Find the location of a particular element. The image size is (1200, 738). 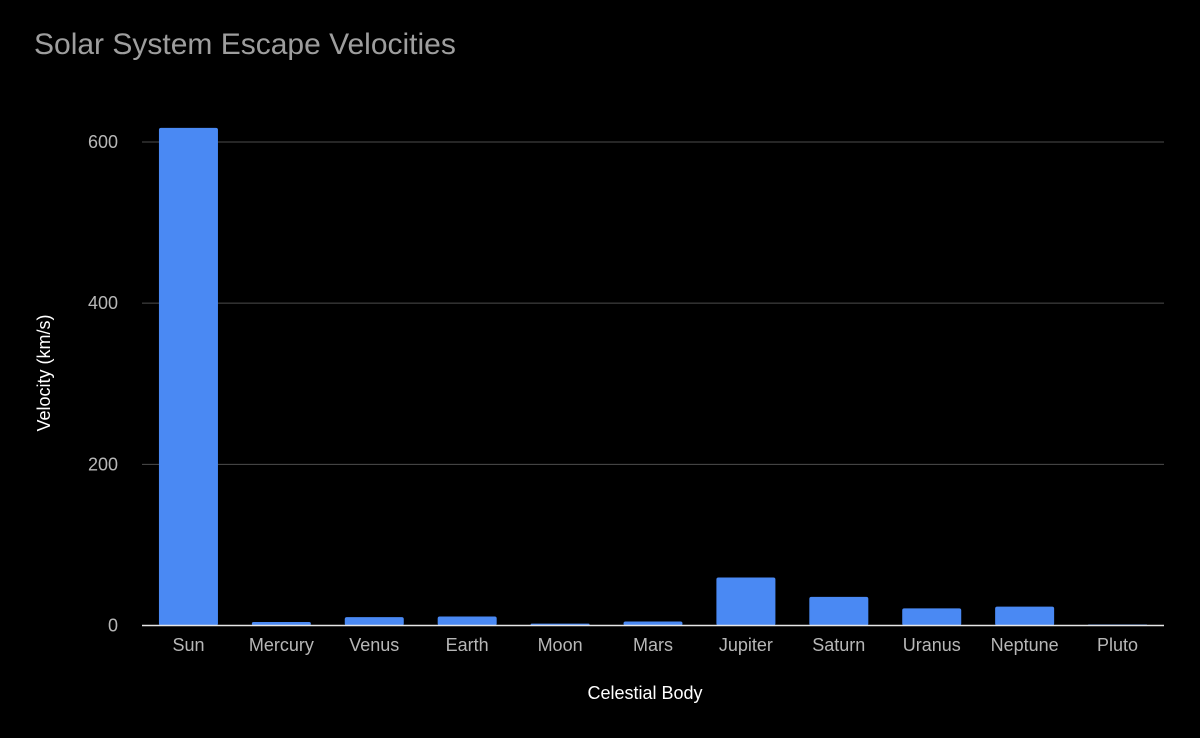

bar-uranus is located at coordinates (932, 617).